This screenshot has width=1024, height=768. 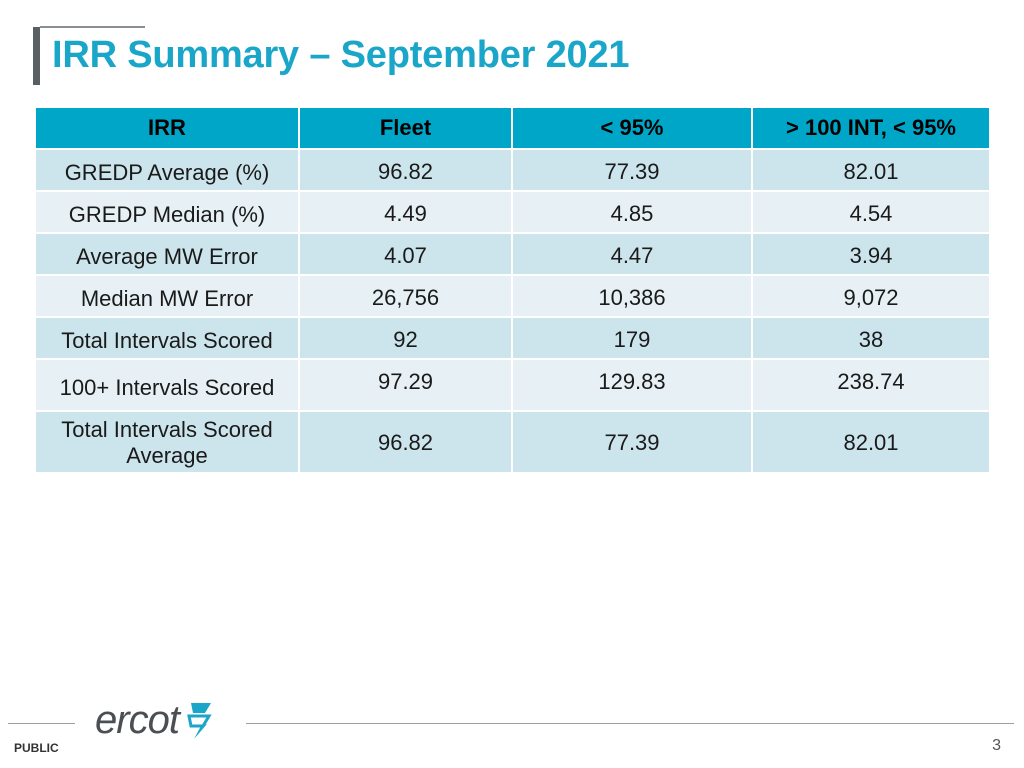 I want to click on table-row: GREDP Average (%) 96.82 77.39 82.01, so click(x=512, y=170).